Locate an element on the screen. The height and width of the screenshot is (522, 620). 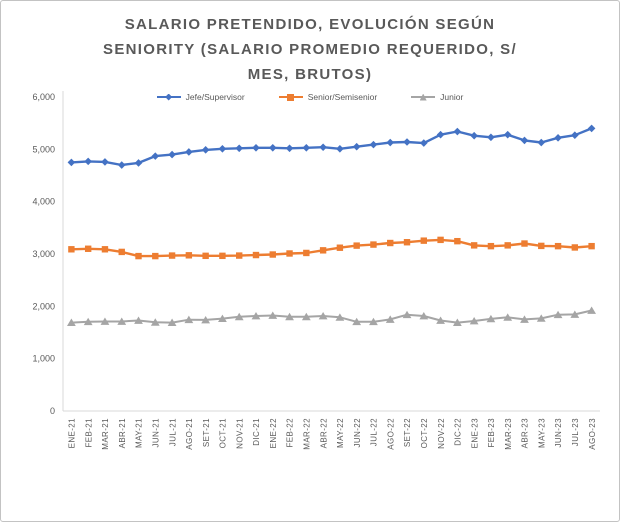
svg-text: 6,000 is located at coordinates (43, 97).